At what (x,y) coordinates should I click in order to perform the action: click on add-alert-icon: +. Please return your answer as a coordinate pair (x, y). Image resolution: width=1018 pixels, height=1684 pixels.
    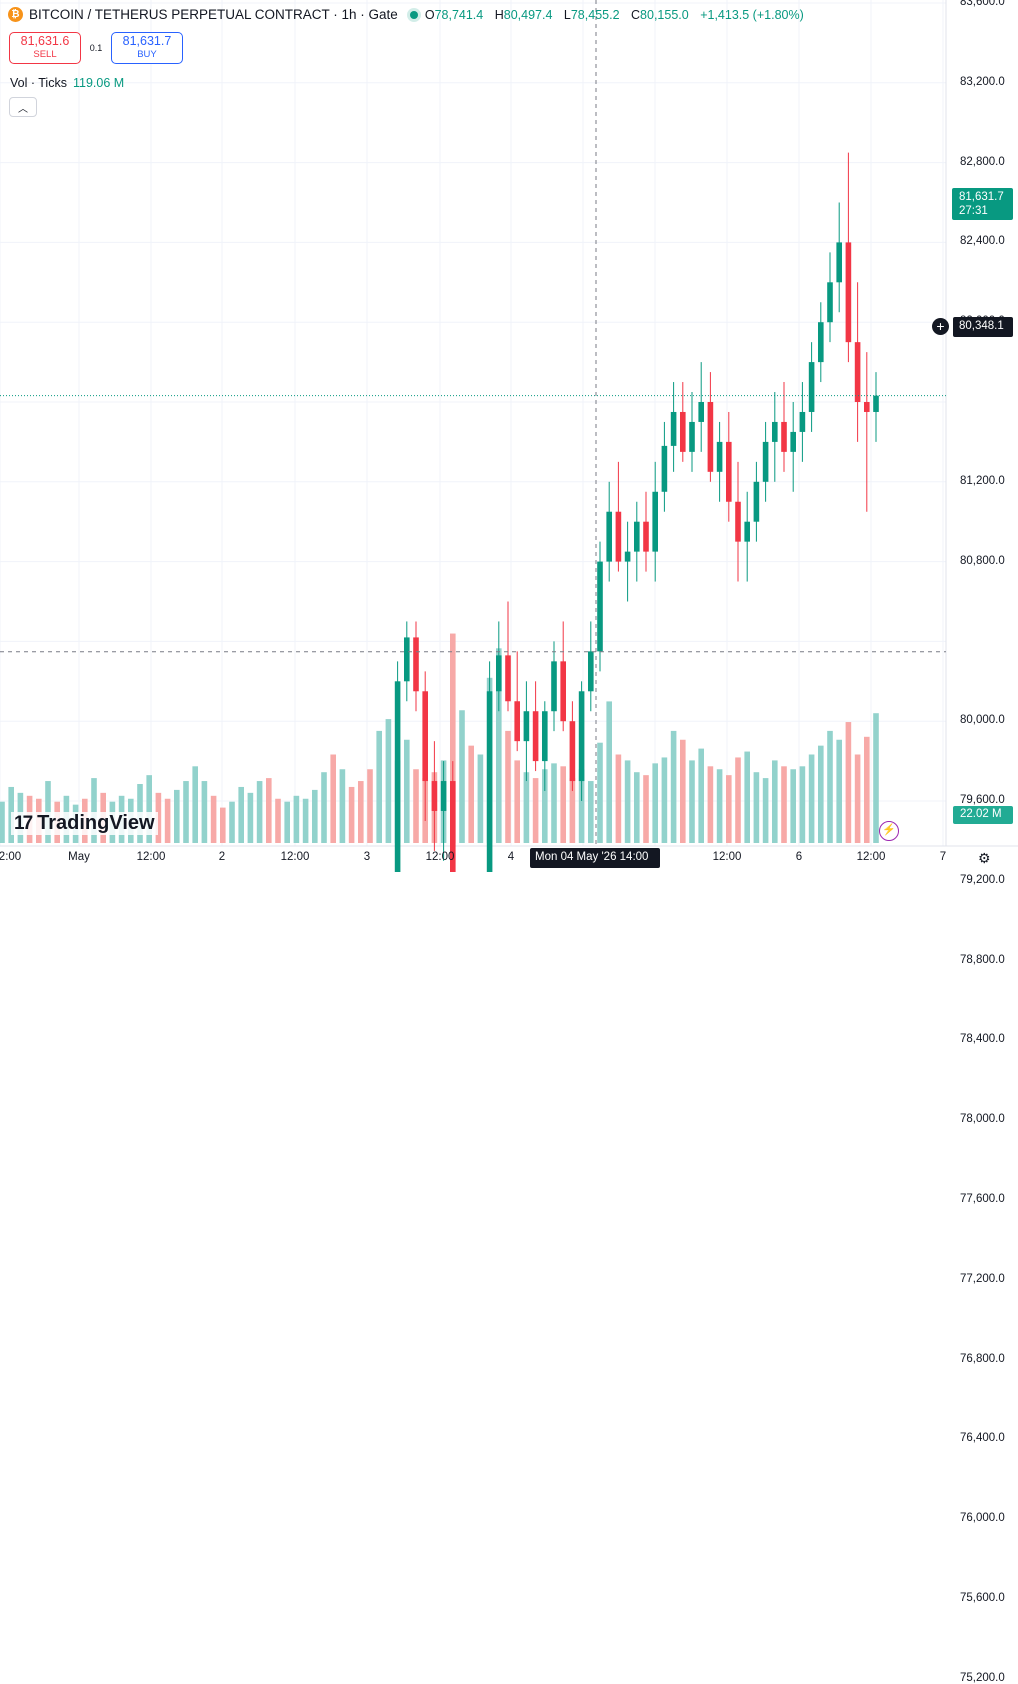
    Looking at the image, I should click on (940, 326).